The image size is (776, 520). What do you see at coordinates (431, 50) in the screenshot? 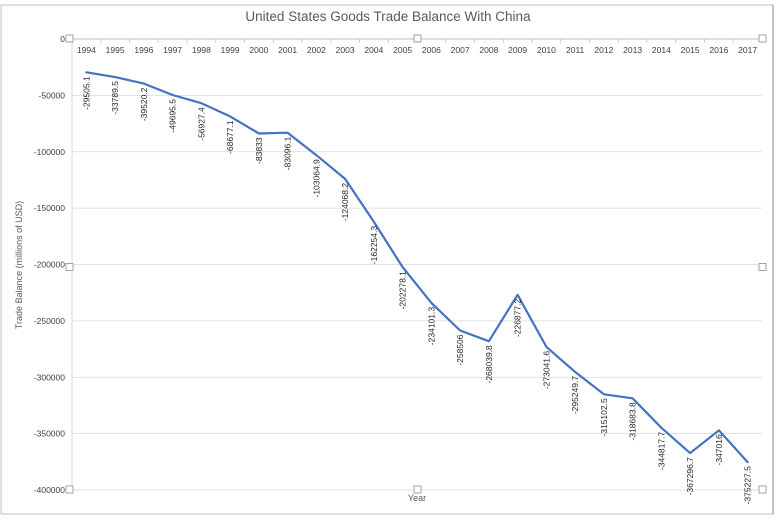
I see `x-tick-label: 2006` at bounding box center [431, 50].